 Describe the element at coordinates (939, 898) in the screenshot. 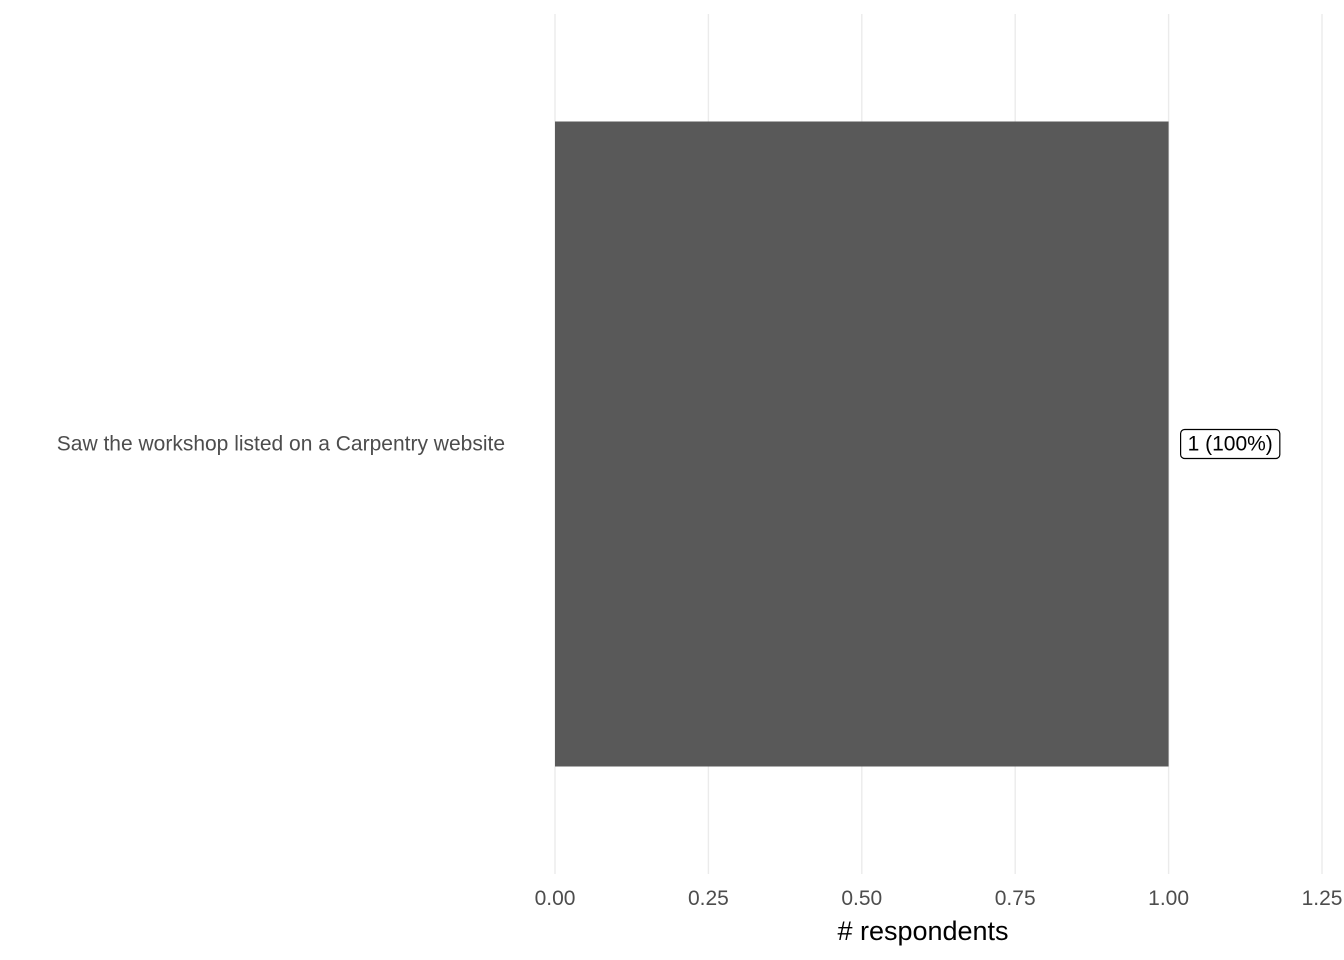

I see `x-axis-tick-labels: 0.00 0.25 0.50 0.75 1.00 1.25` at that location.